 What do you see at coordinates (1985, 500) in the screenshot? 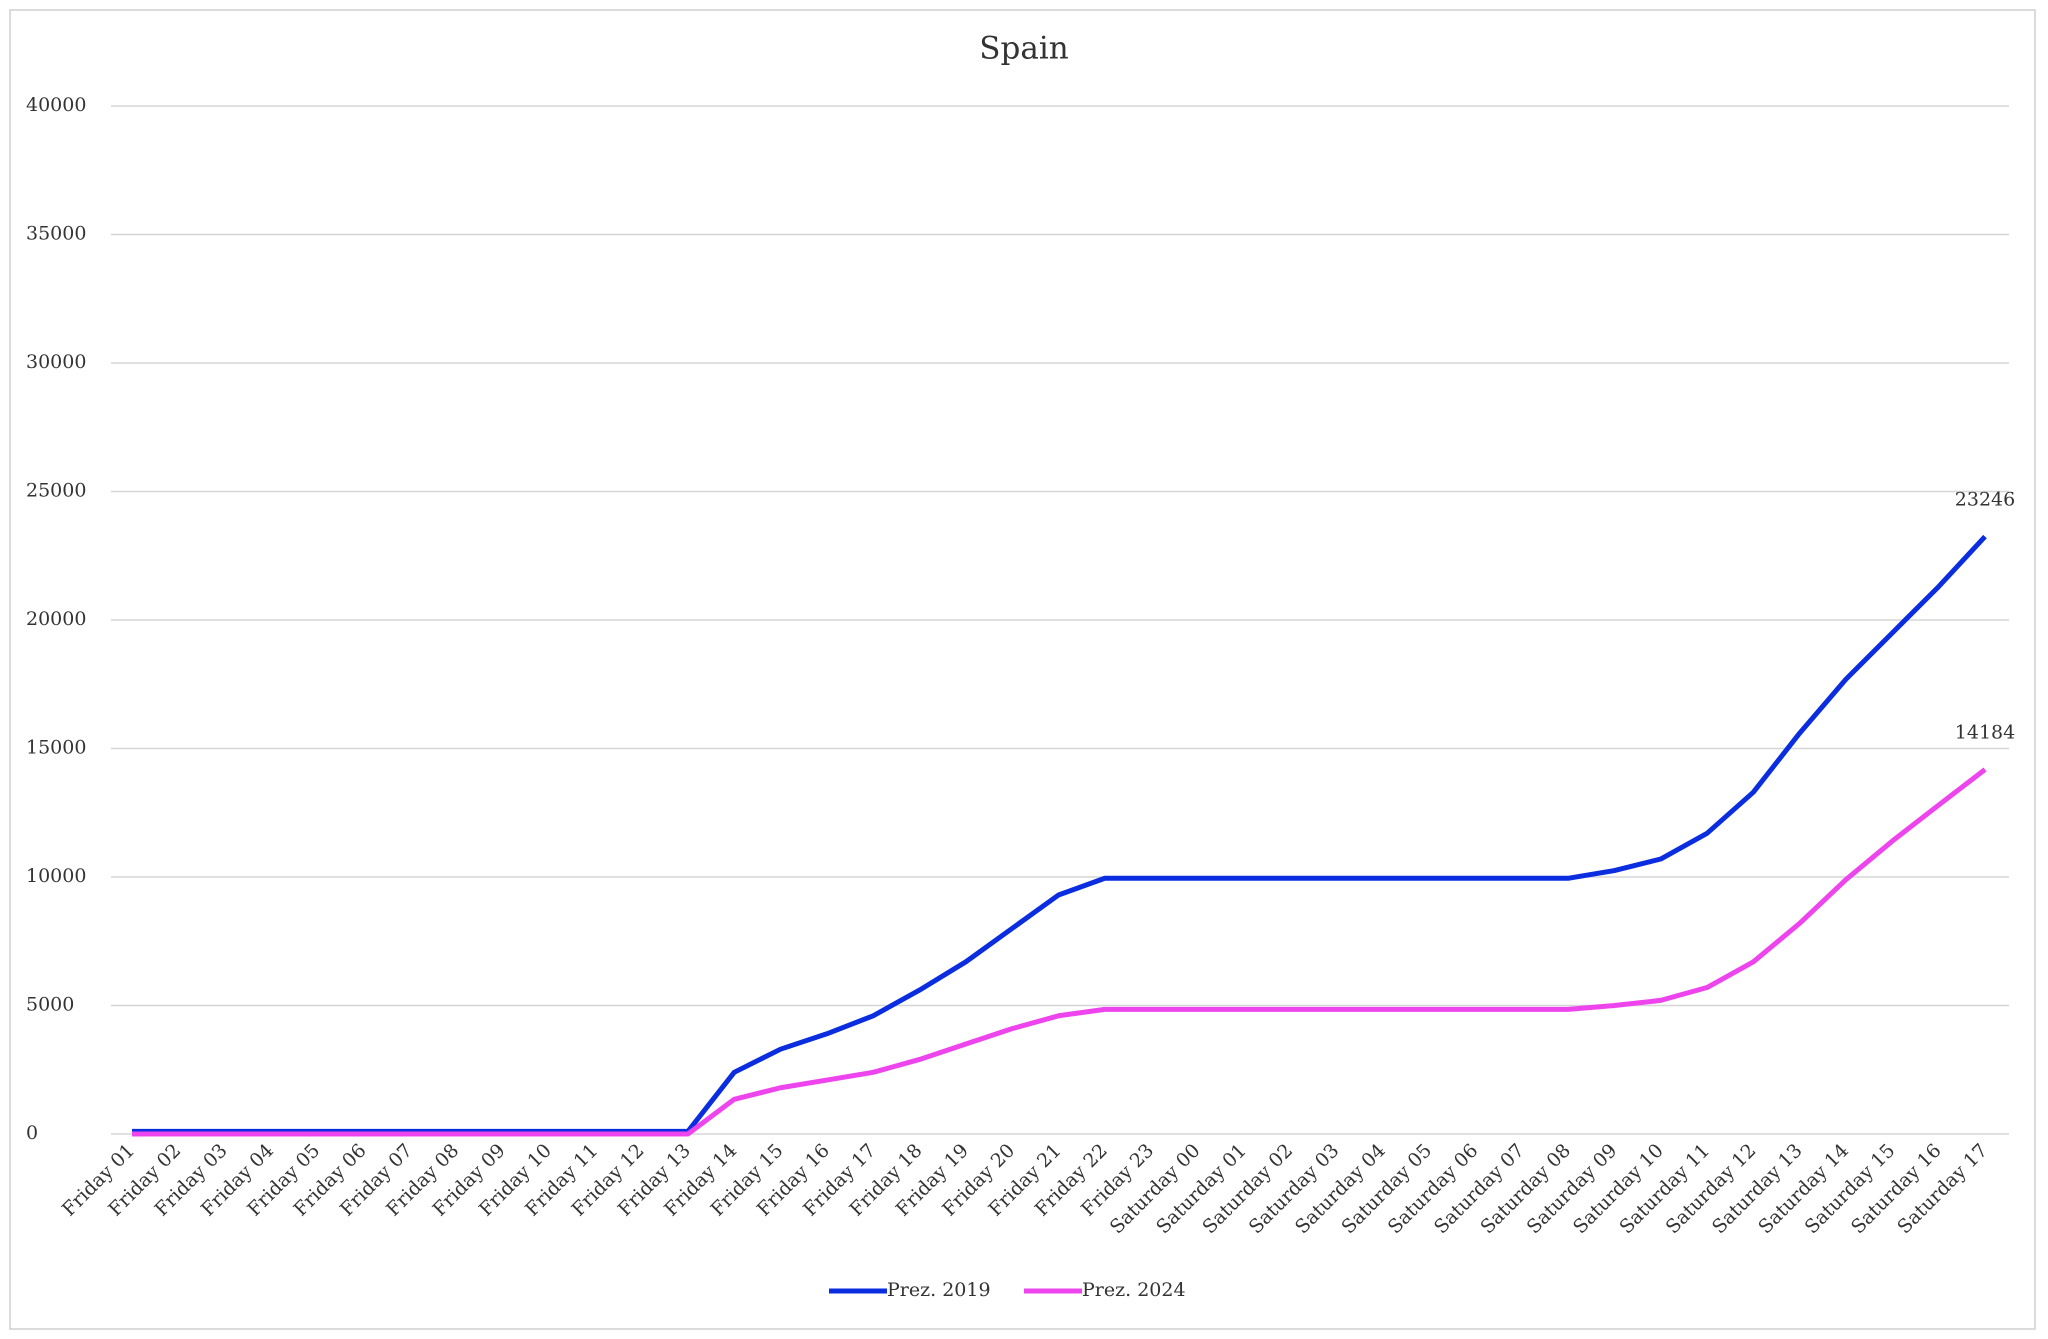
I see `data-label: 23246` at bounding box center [1985, 500].